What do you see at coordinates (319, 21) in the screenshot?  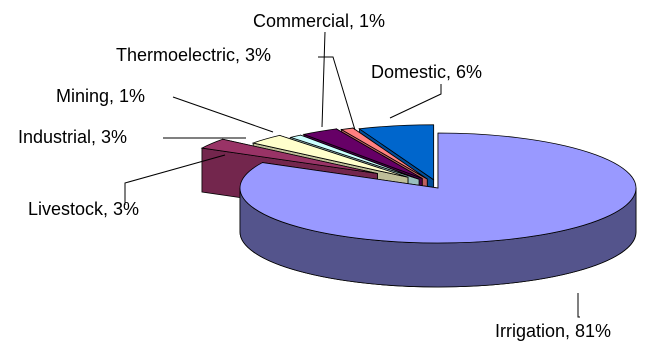 I see `slice-label-commercial: Commercial, 1%` at bounding box center [319, 21].